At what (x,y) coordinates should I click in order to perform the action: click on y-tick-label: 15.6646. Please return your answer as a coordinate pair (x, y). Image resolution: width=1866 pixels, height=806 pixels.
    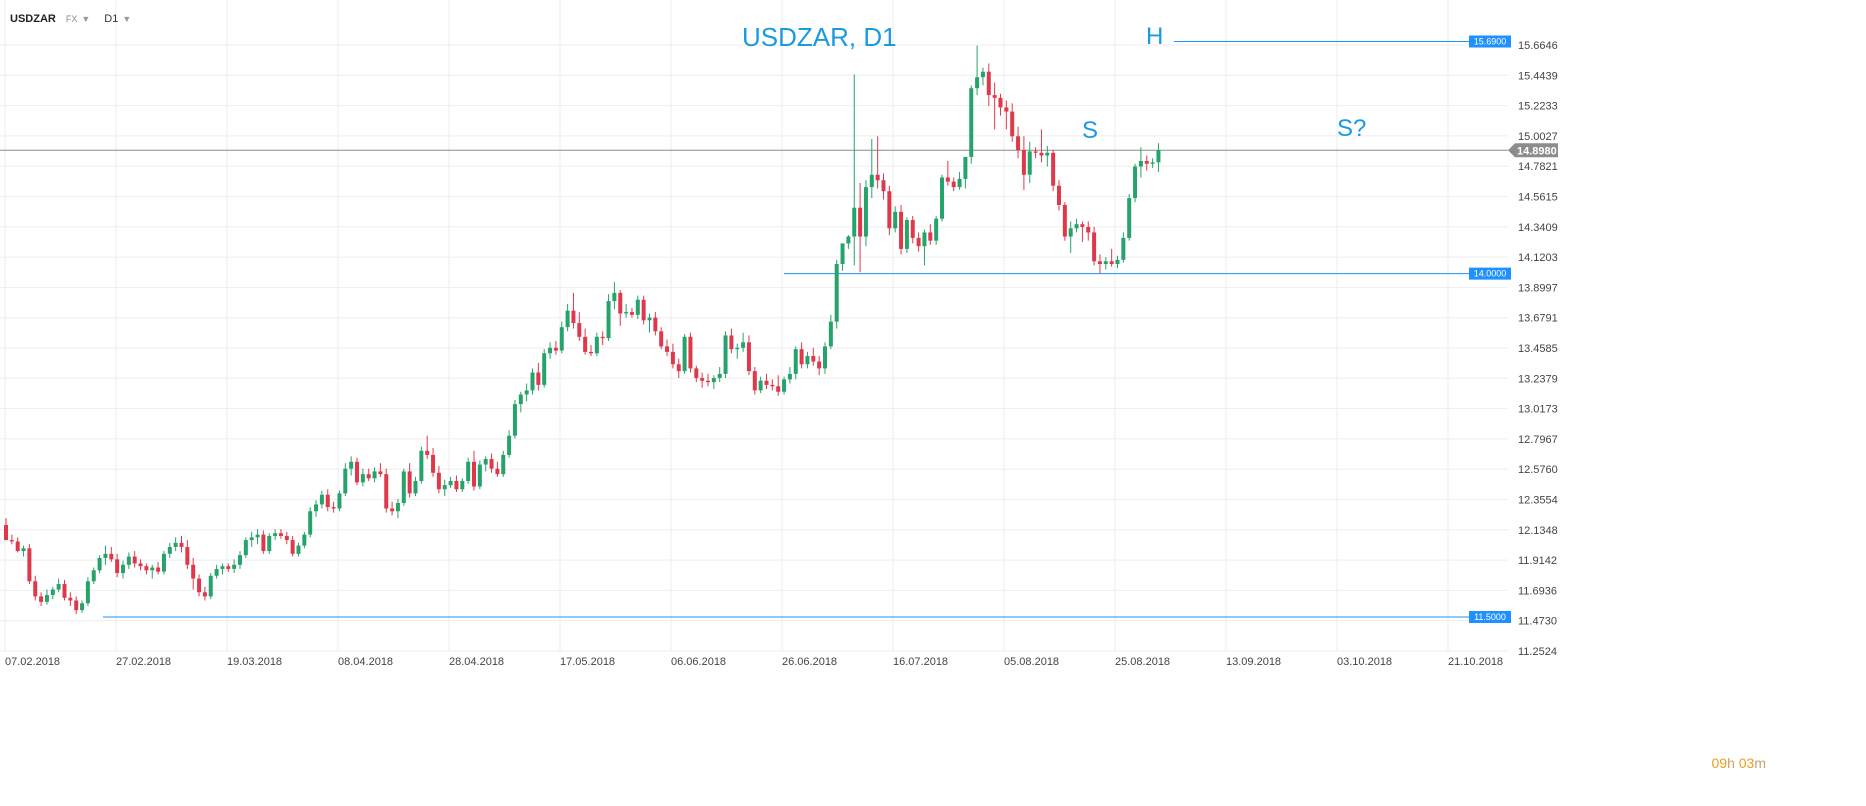
    Looking at the image, I should click on (1538, 46).